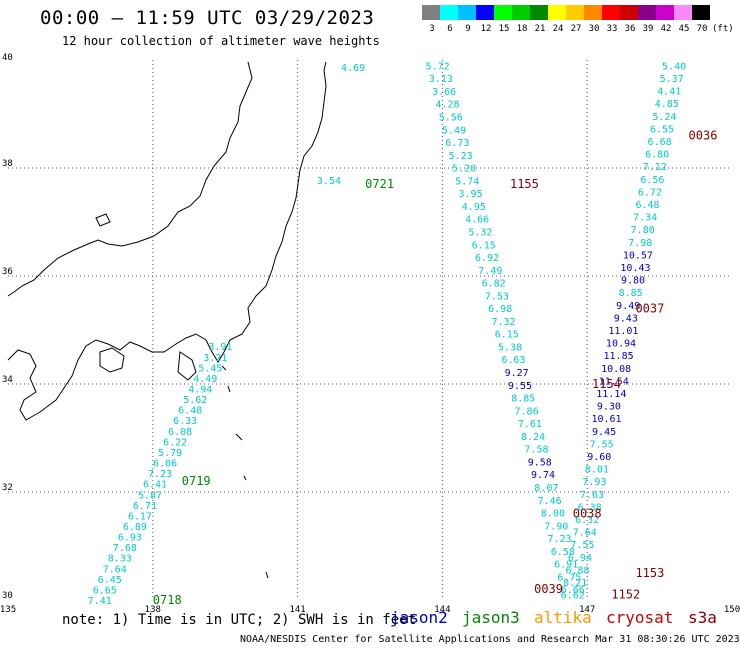  Describe the element at coordinates (657, 155) in the screenshot. I see `wave-height-label: 6.80` at that location.